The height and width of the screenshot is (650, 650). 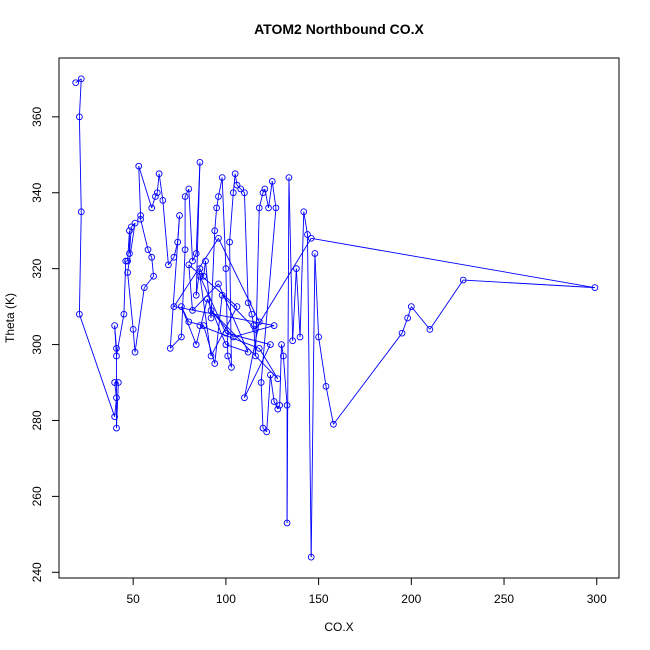 I want to click on y-tick-label: 300, so click(x=37, y=344).